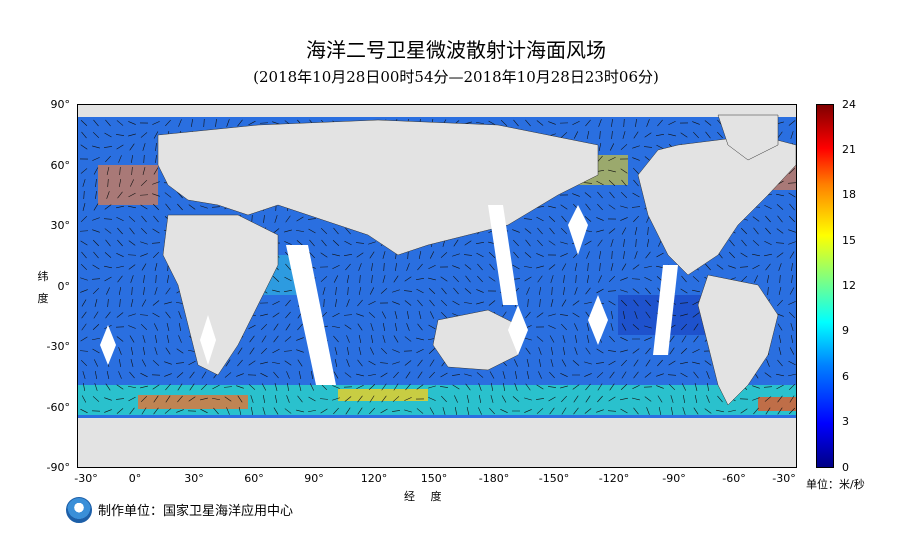 The image size is (912, 544). I want to click on y-tick: 30°, so click(60, 225).